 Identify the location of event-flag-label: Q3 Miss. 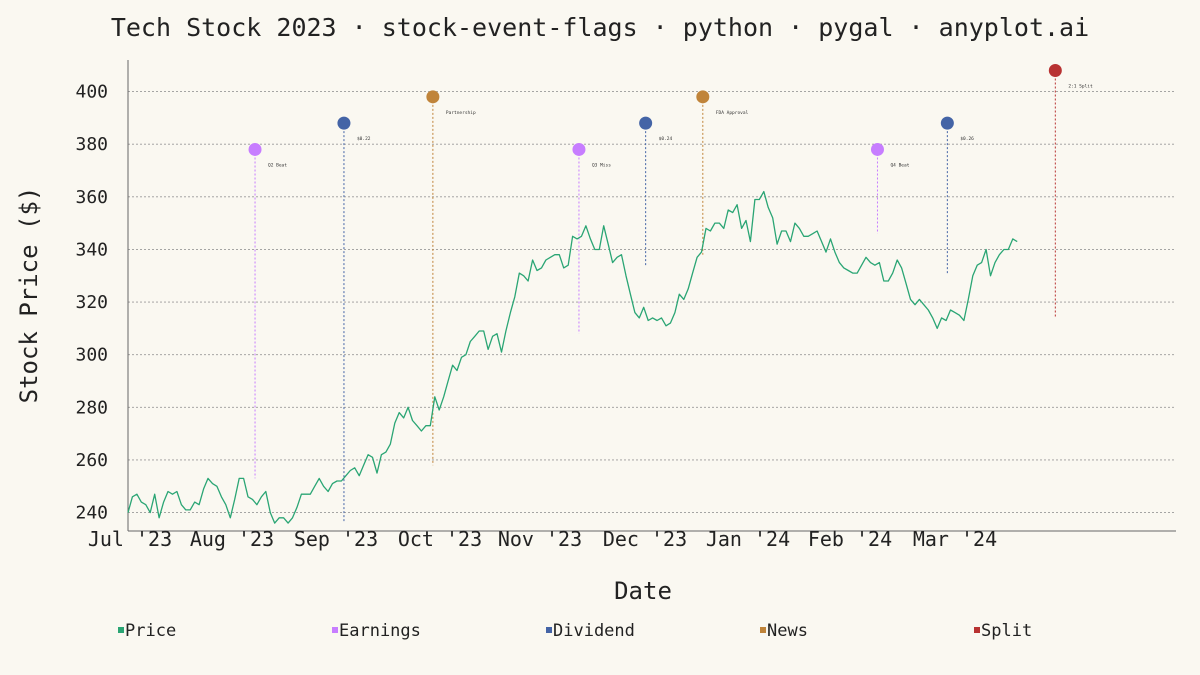
(601, 165).